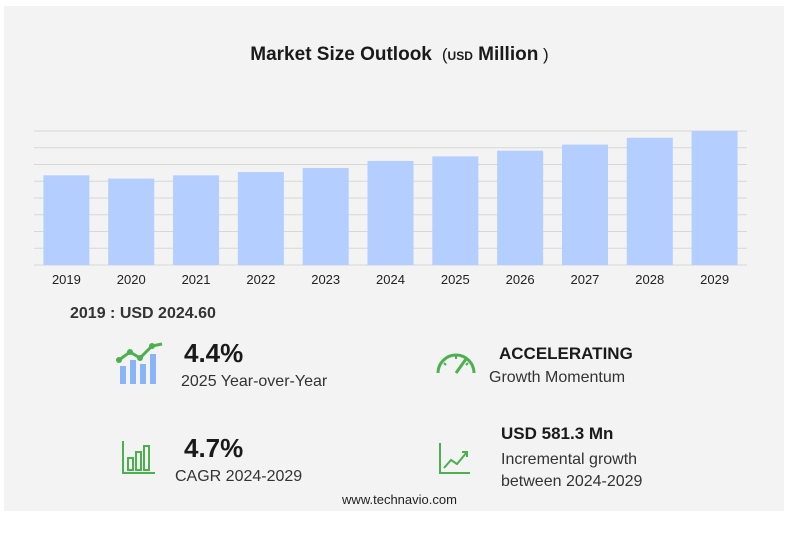 The height and width of the screenshot is (534, 799). What do you see at coordinates (557, 377) in the screenshot?
I see `momentum-label: Growth Momentum` at bounding box center [557, 377].